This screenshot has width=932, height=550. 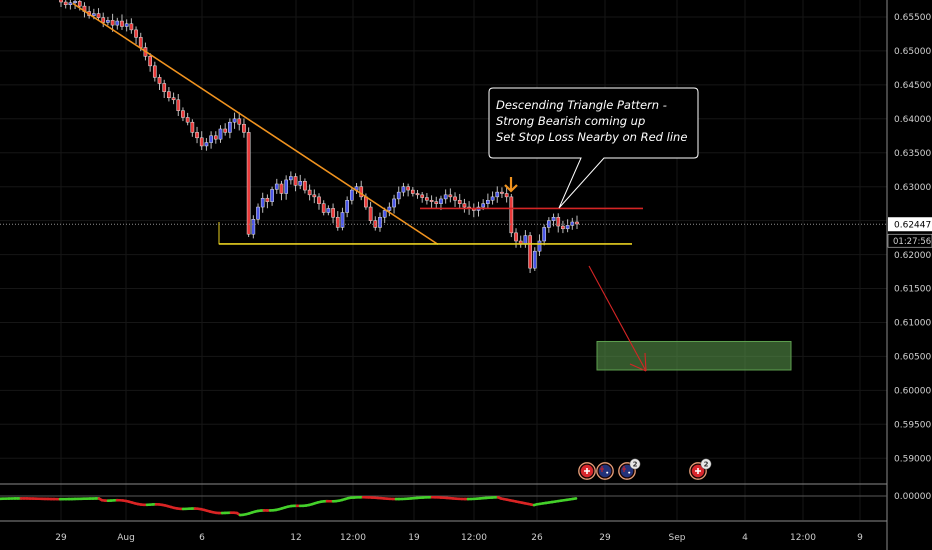 What do you see at coordinates (745, 538) in the screenshot?
I see `time-tick-10: 4` at bounding box center [745, 538].